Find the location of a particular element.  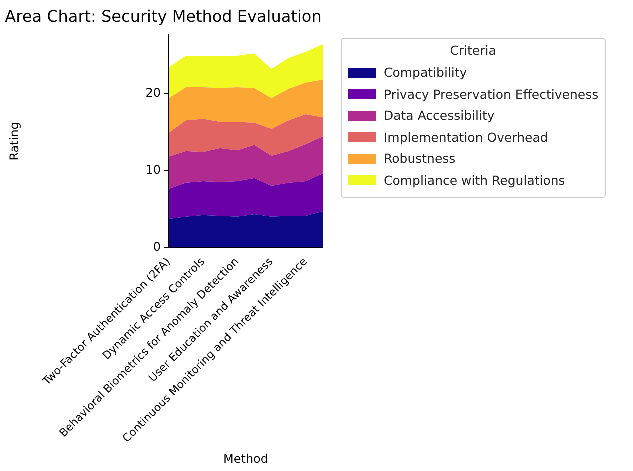

legend-label: Robustness is located at coordinates (420, 158).